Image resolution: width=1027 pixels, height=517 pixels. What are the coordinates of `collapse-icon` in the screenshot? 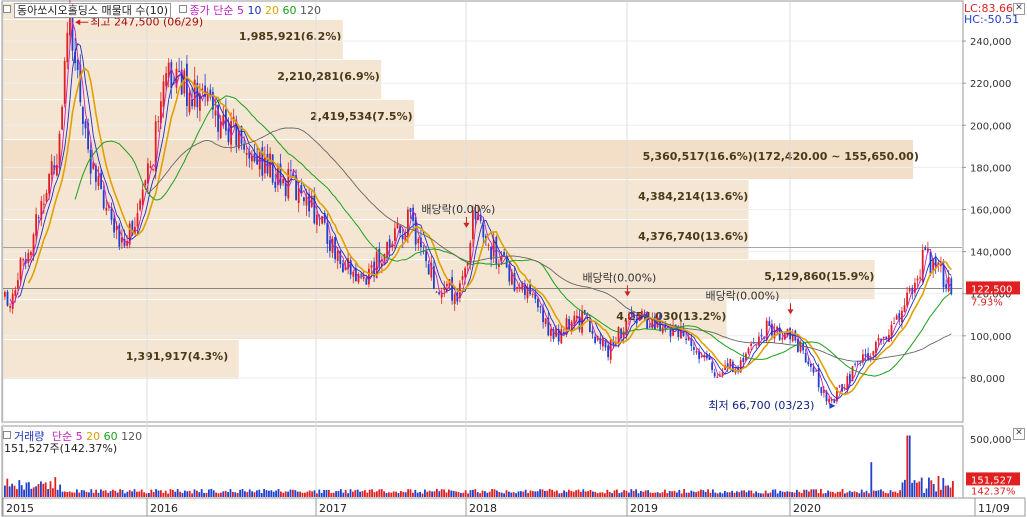 It's located at (7, 9).